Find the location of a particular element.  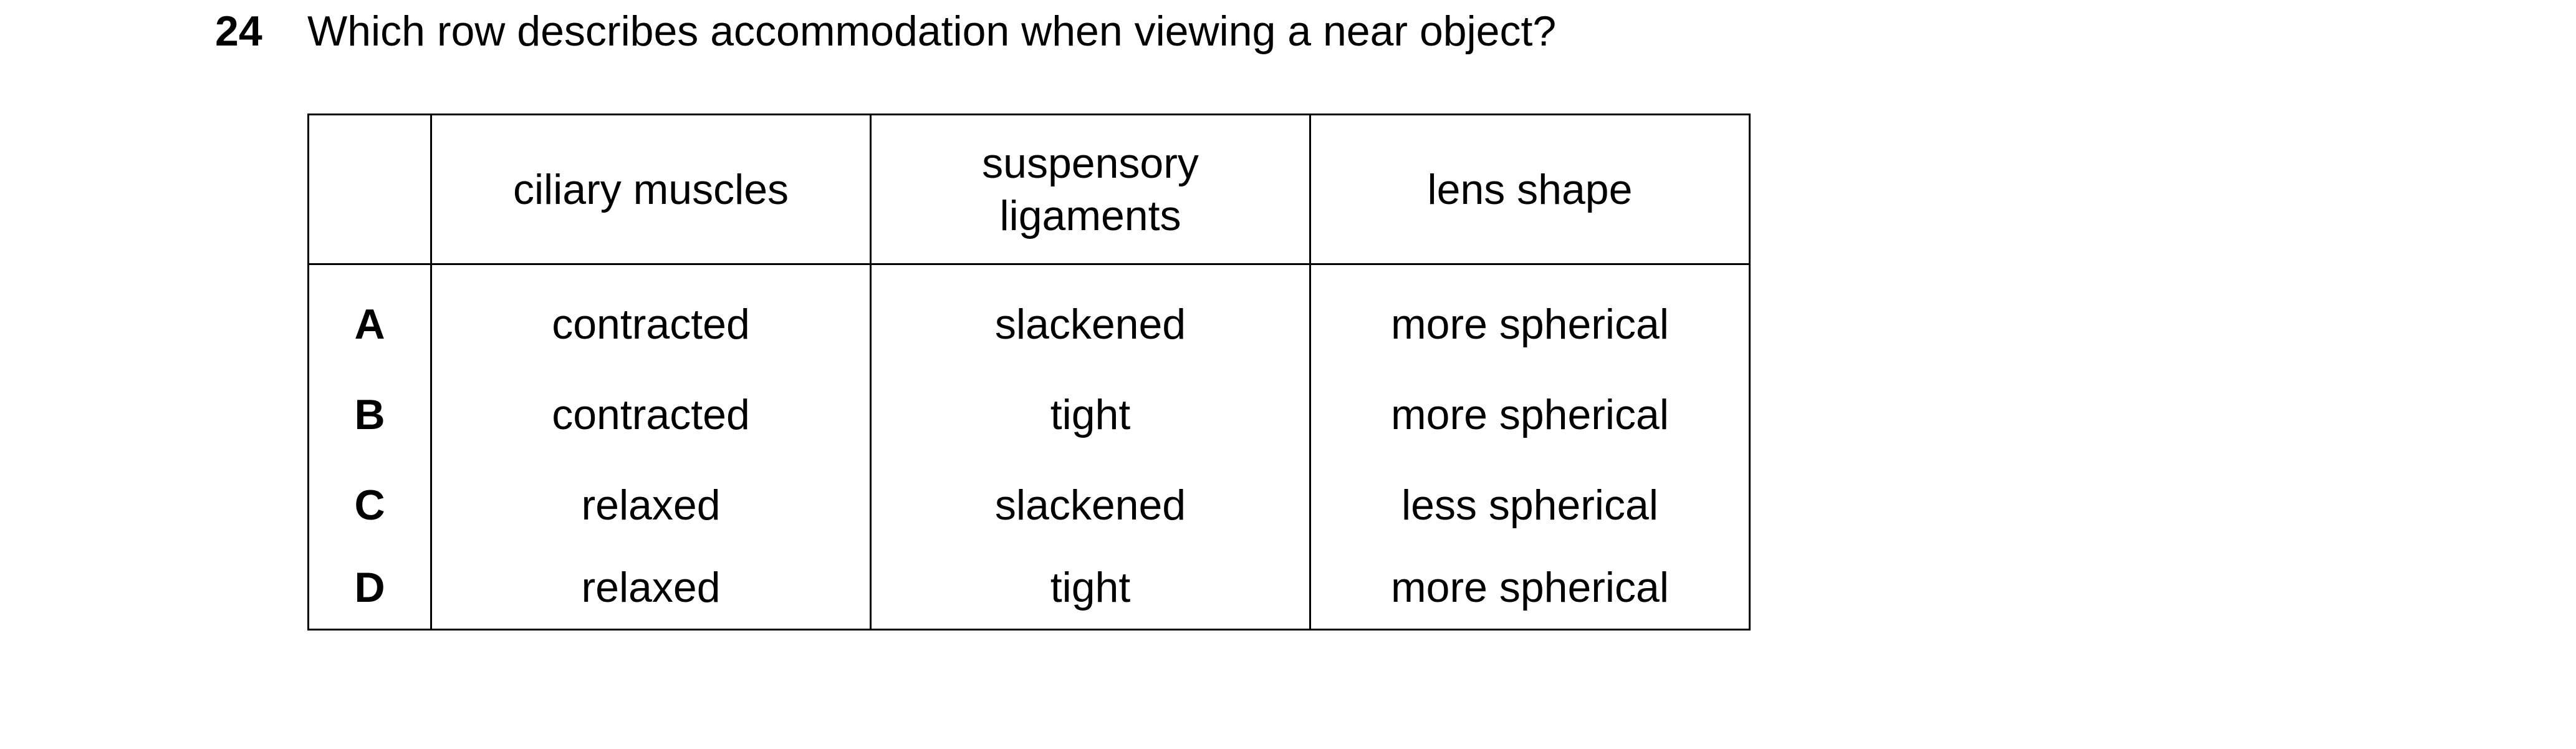

table-row-a: A contracted slackened more spherical is located at coordinates (1029, 316).